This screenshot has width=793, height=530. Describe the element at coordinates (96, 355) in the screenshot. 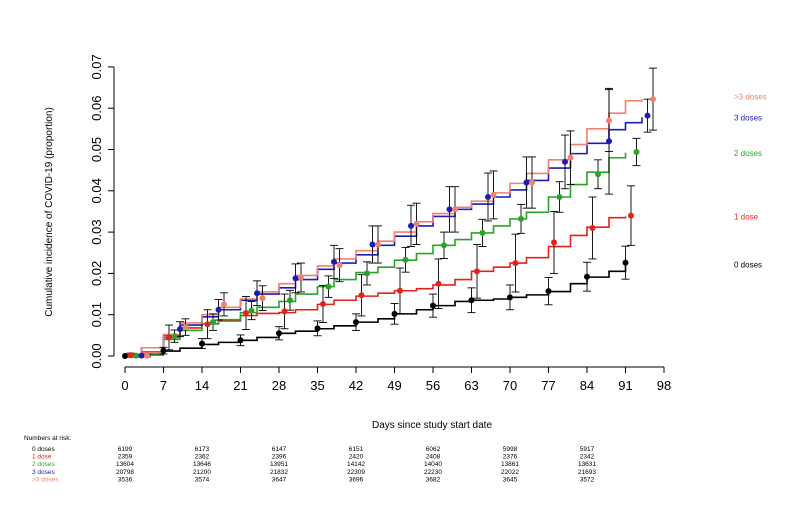

I see `y-tick-label: 0.00` at that location.